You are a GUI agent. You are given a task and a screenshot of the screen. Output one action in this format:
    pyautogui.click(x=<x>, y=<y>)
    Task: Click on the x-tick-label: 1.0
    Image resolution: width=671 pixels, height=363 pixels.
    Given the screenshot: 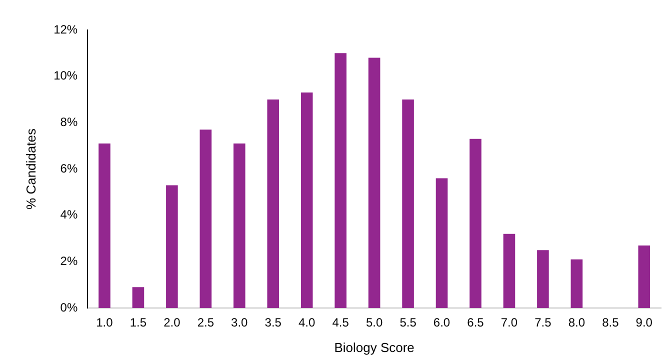 What is the action you would take?
    pyautogui.click(x=105, y=323)
    